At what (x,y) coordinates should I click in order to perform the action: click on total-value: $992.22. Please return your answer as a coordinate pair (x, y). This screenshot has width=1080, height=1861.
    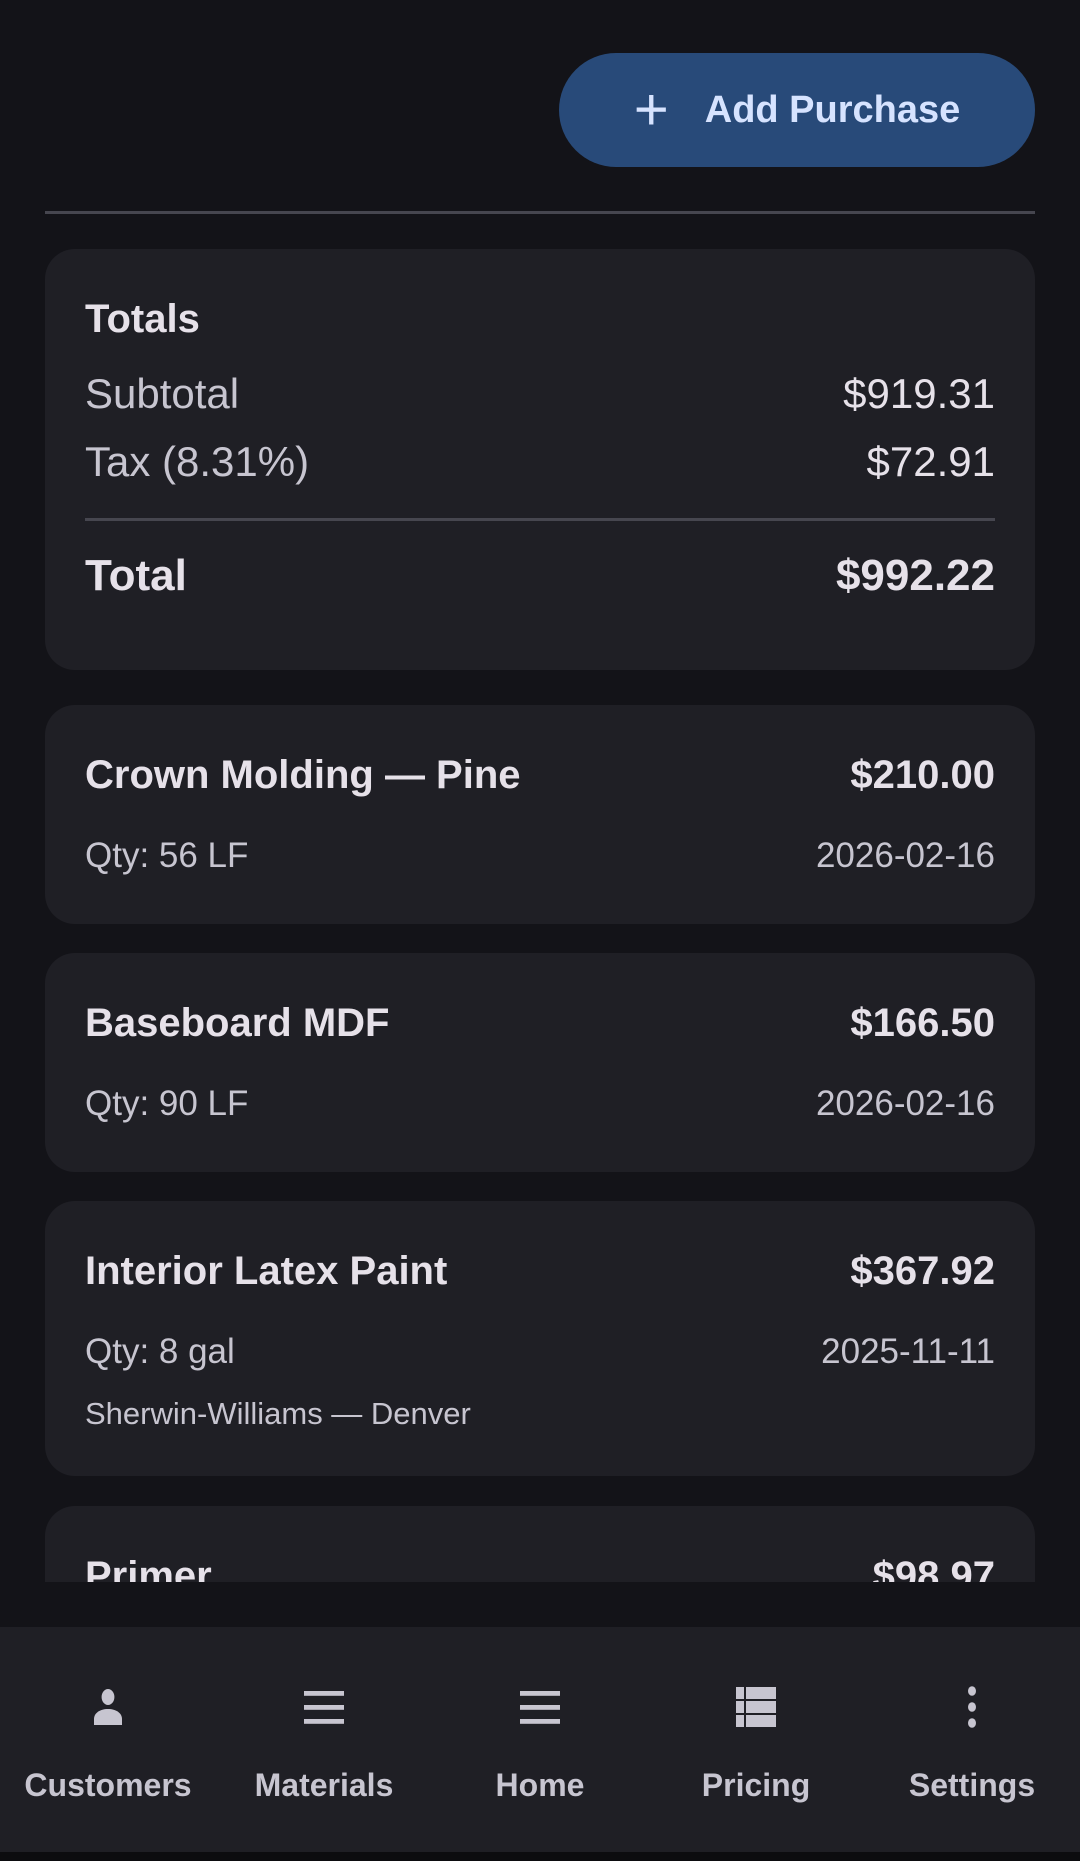
    Looking at the image, I should click on (915, 575).